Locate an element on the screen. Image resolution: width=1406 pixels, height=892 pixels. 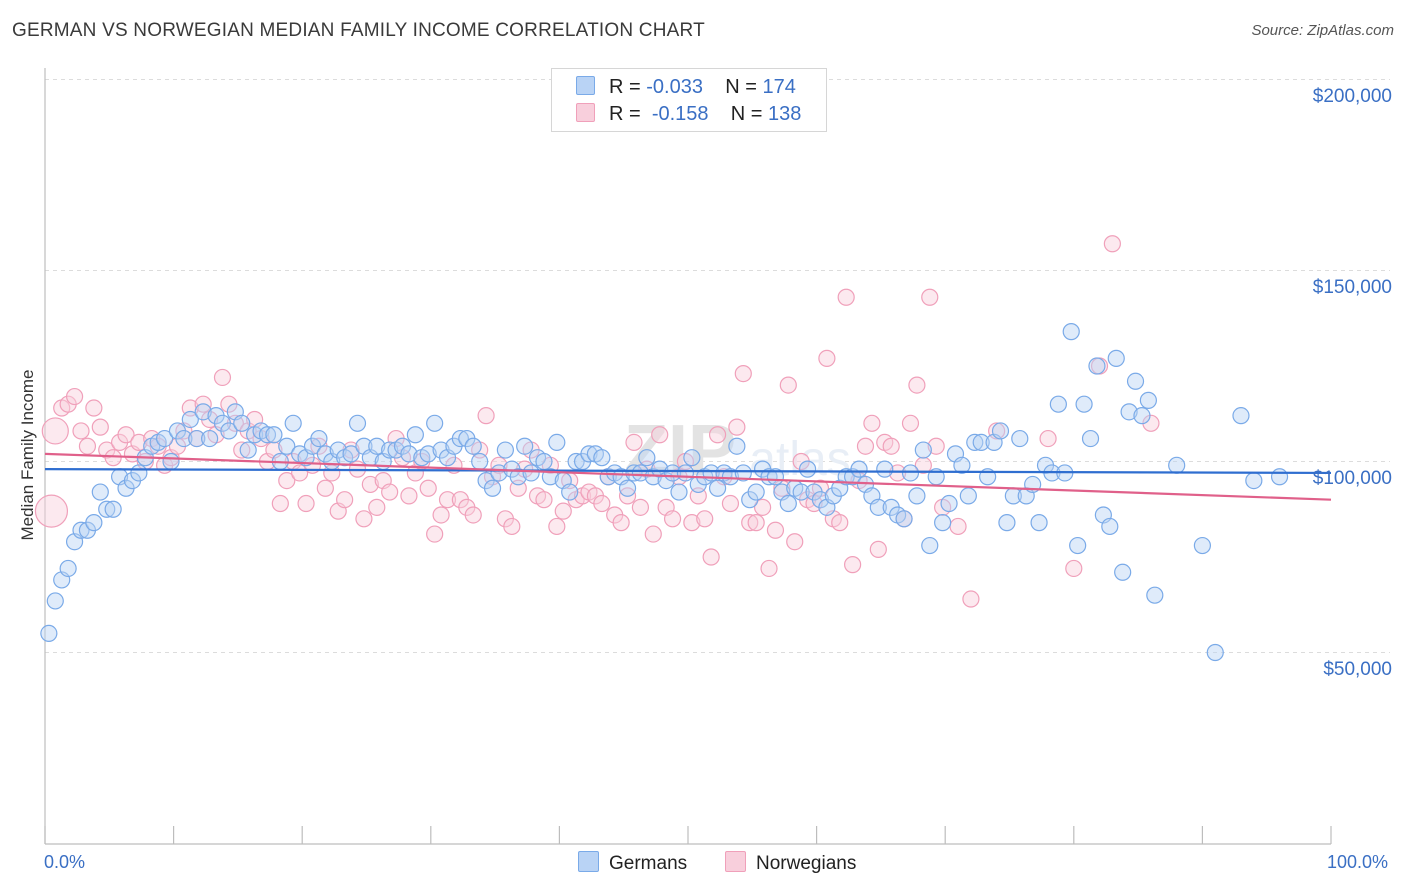
trend-lines is located at coordinates (688, 476).